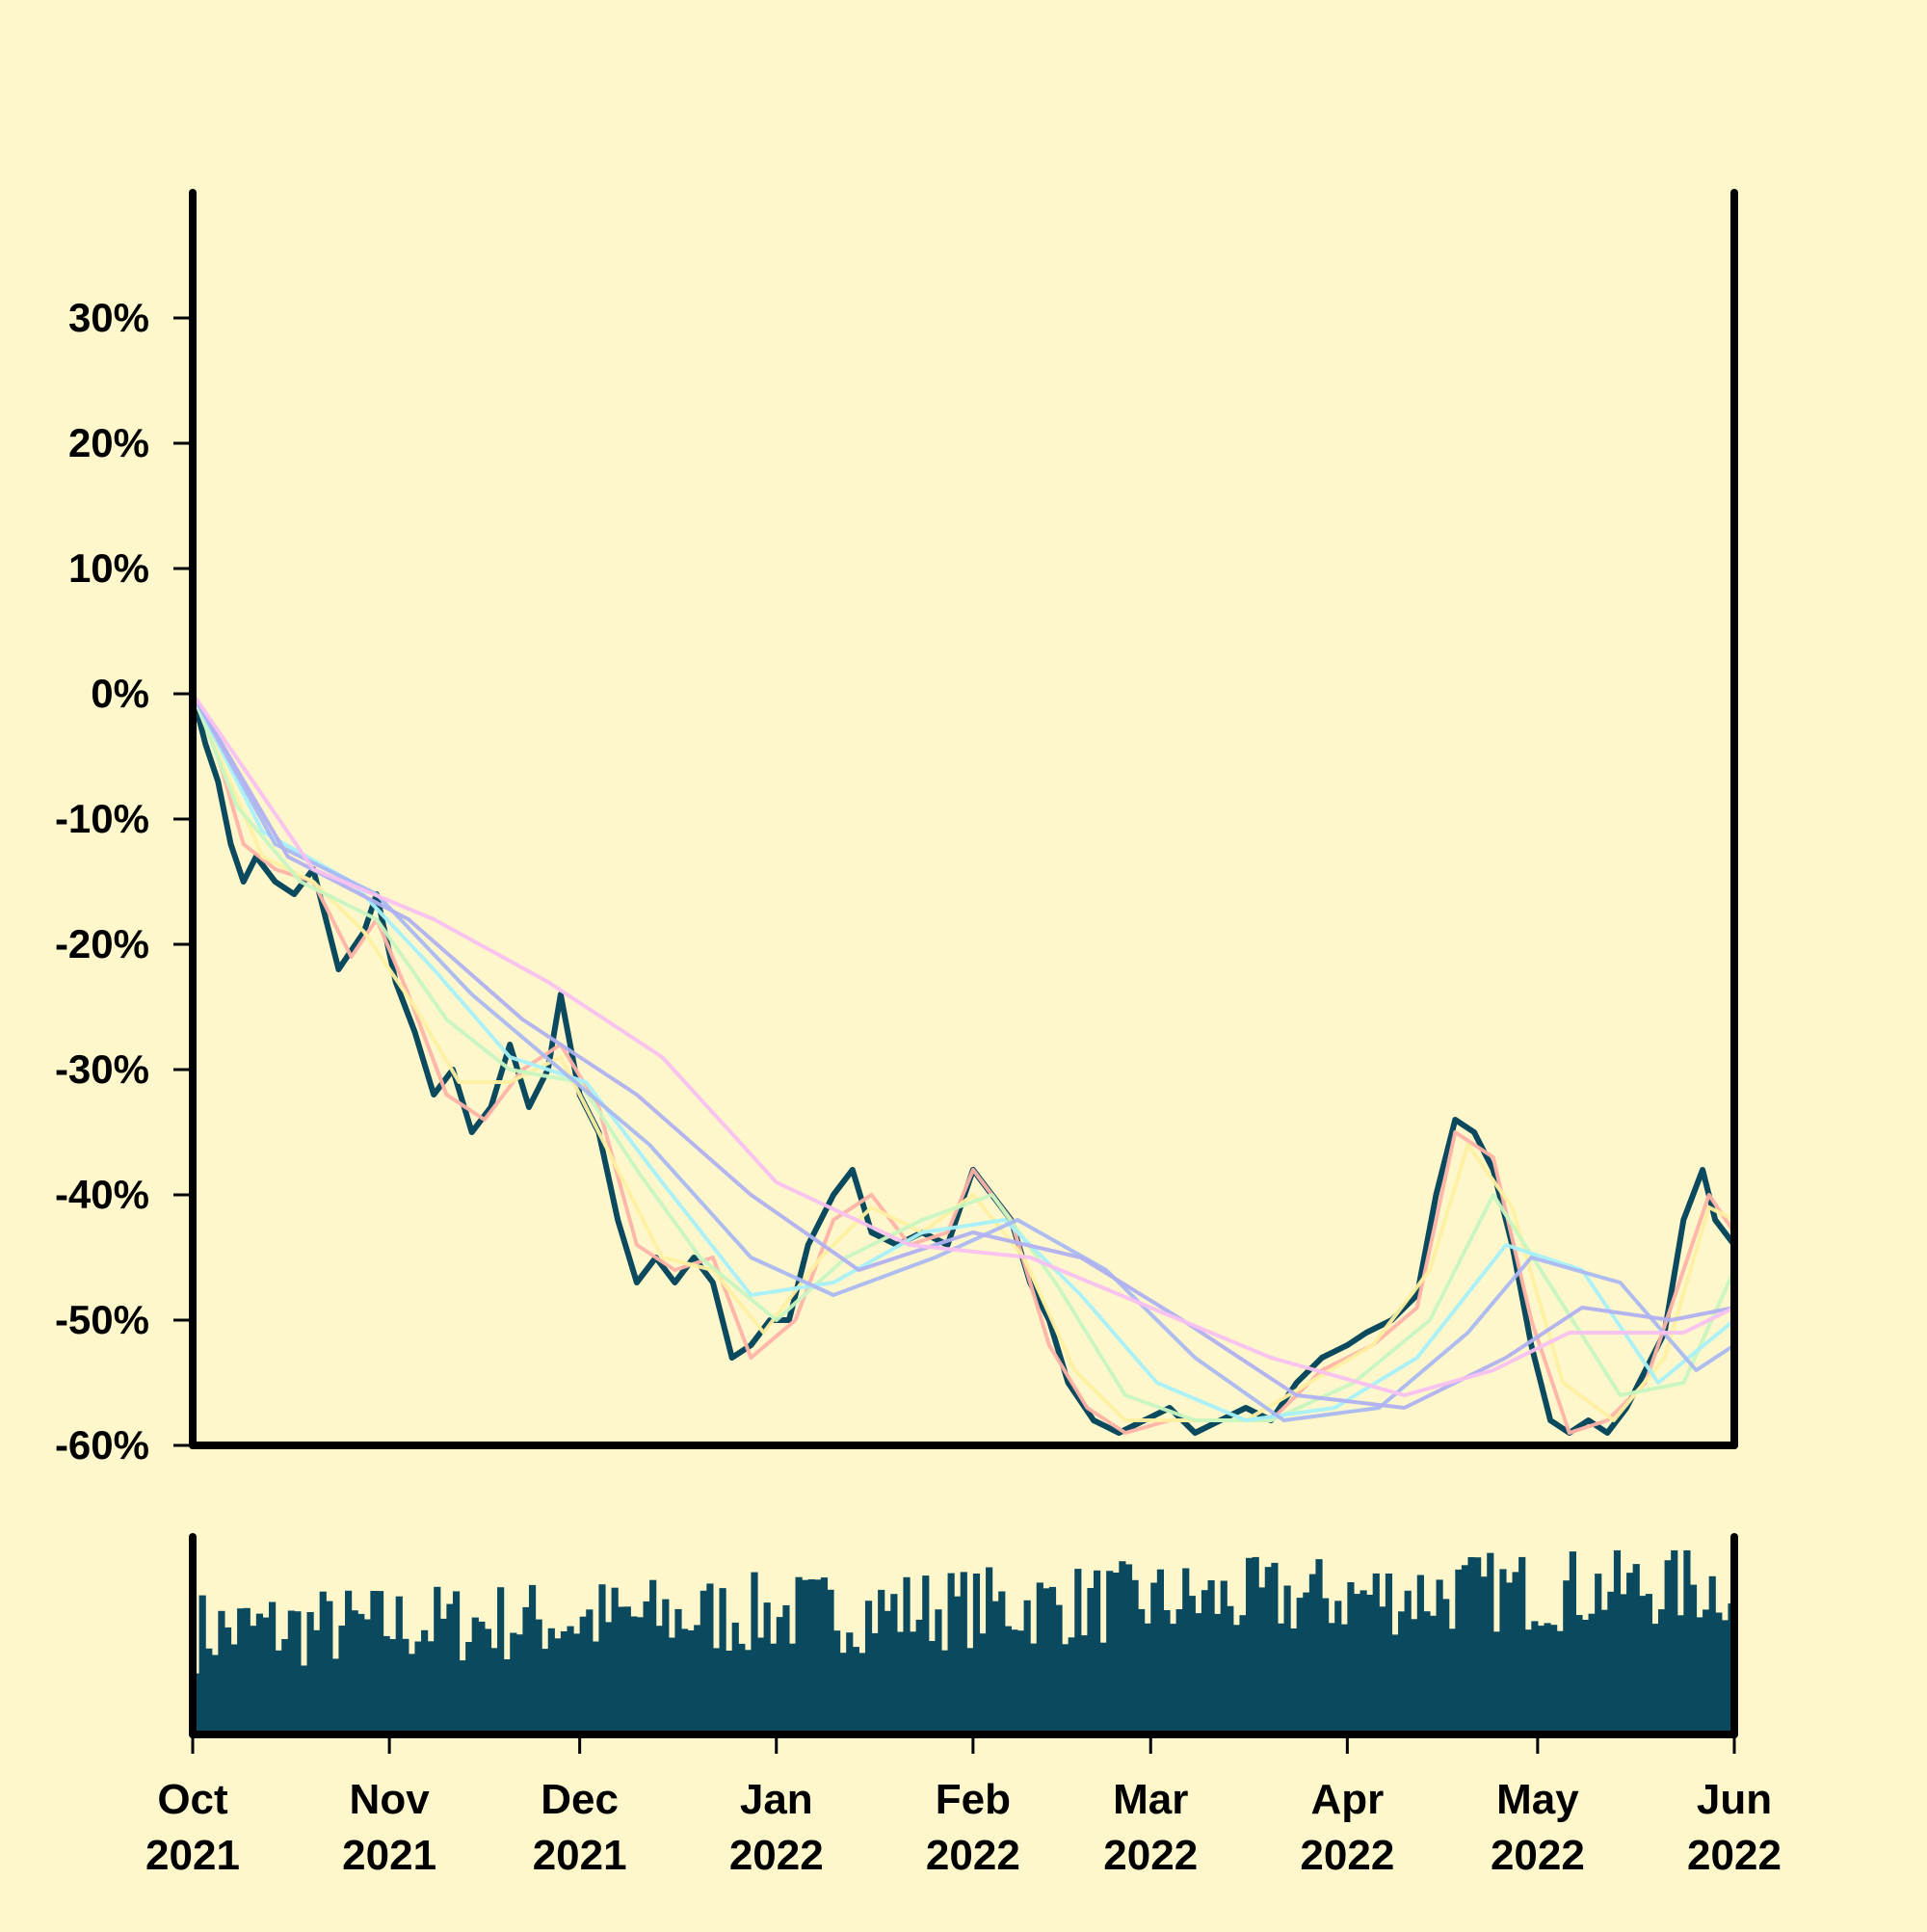 The width and height of the screenshot is (1927, 1932). What do you see at coordinates (120, 693) in the screenshot?
I see `y-tick-label: 0%` at bounding box center [120, 693].